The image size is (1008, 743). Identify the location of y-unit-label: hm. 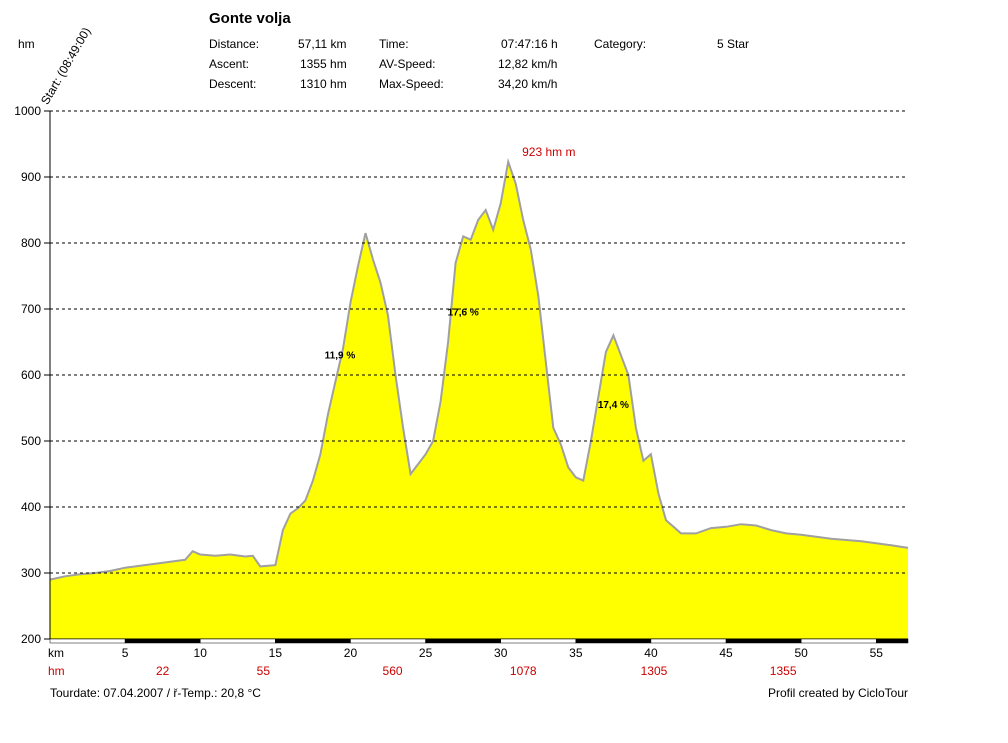
(26, 44).